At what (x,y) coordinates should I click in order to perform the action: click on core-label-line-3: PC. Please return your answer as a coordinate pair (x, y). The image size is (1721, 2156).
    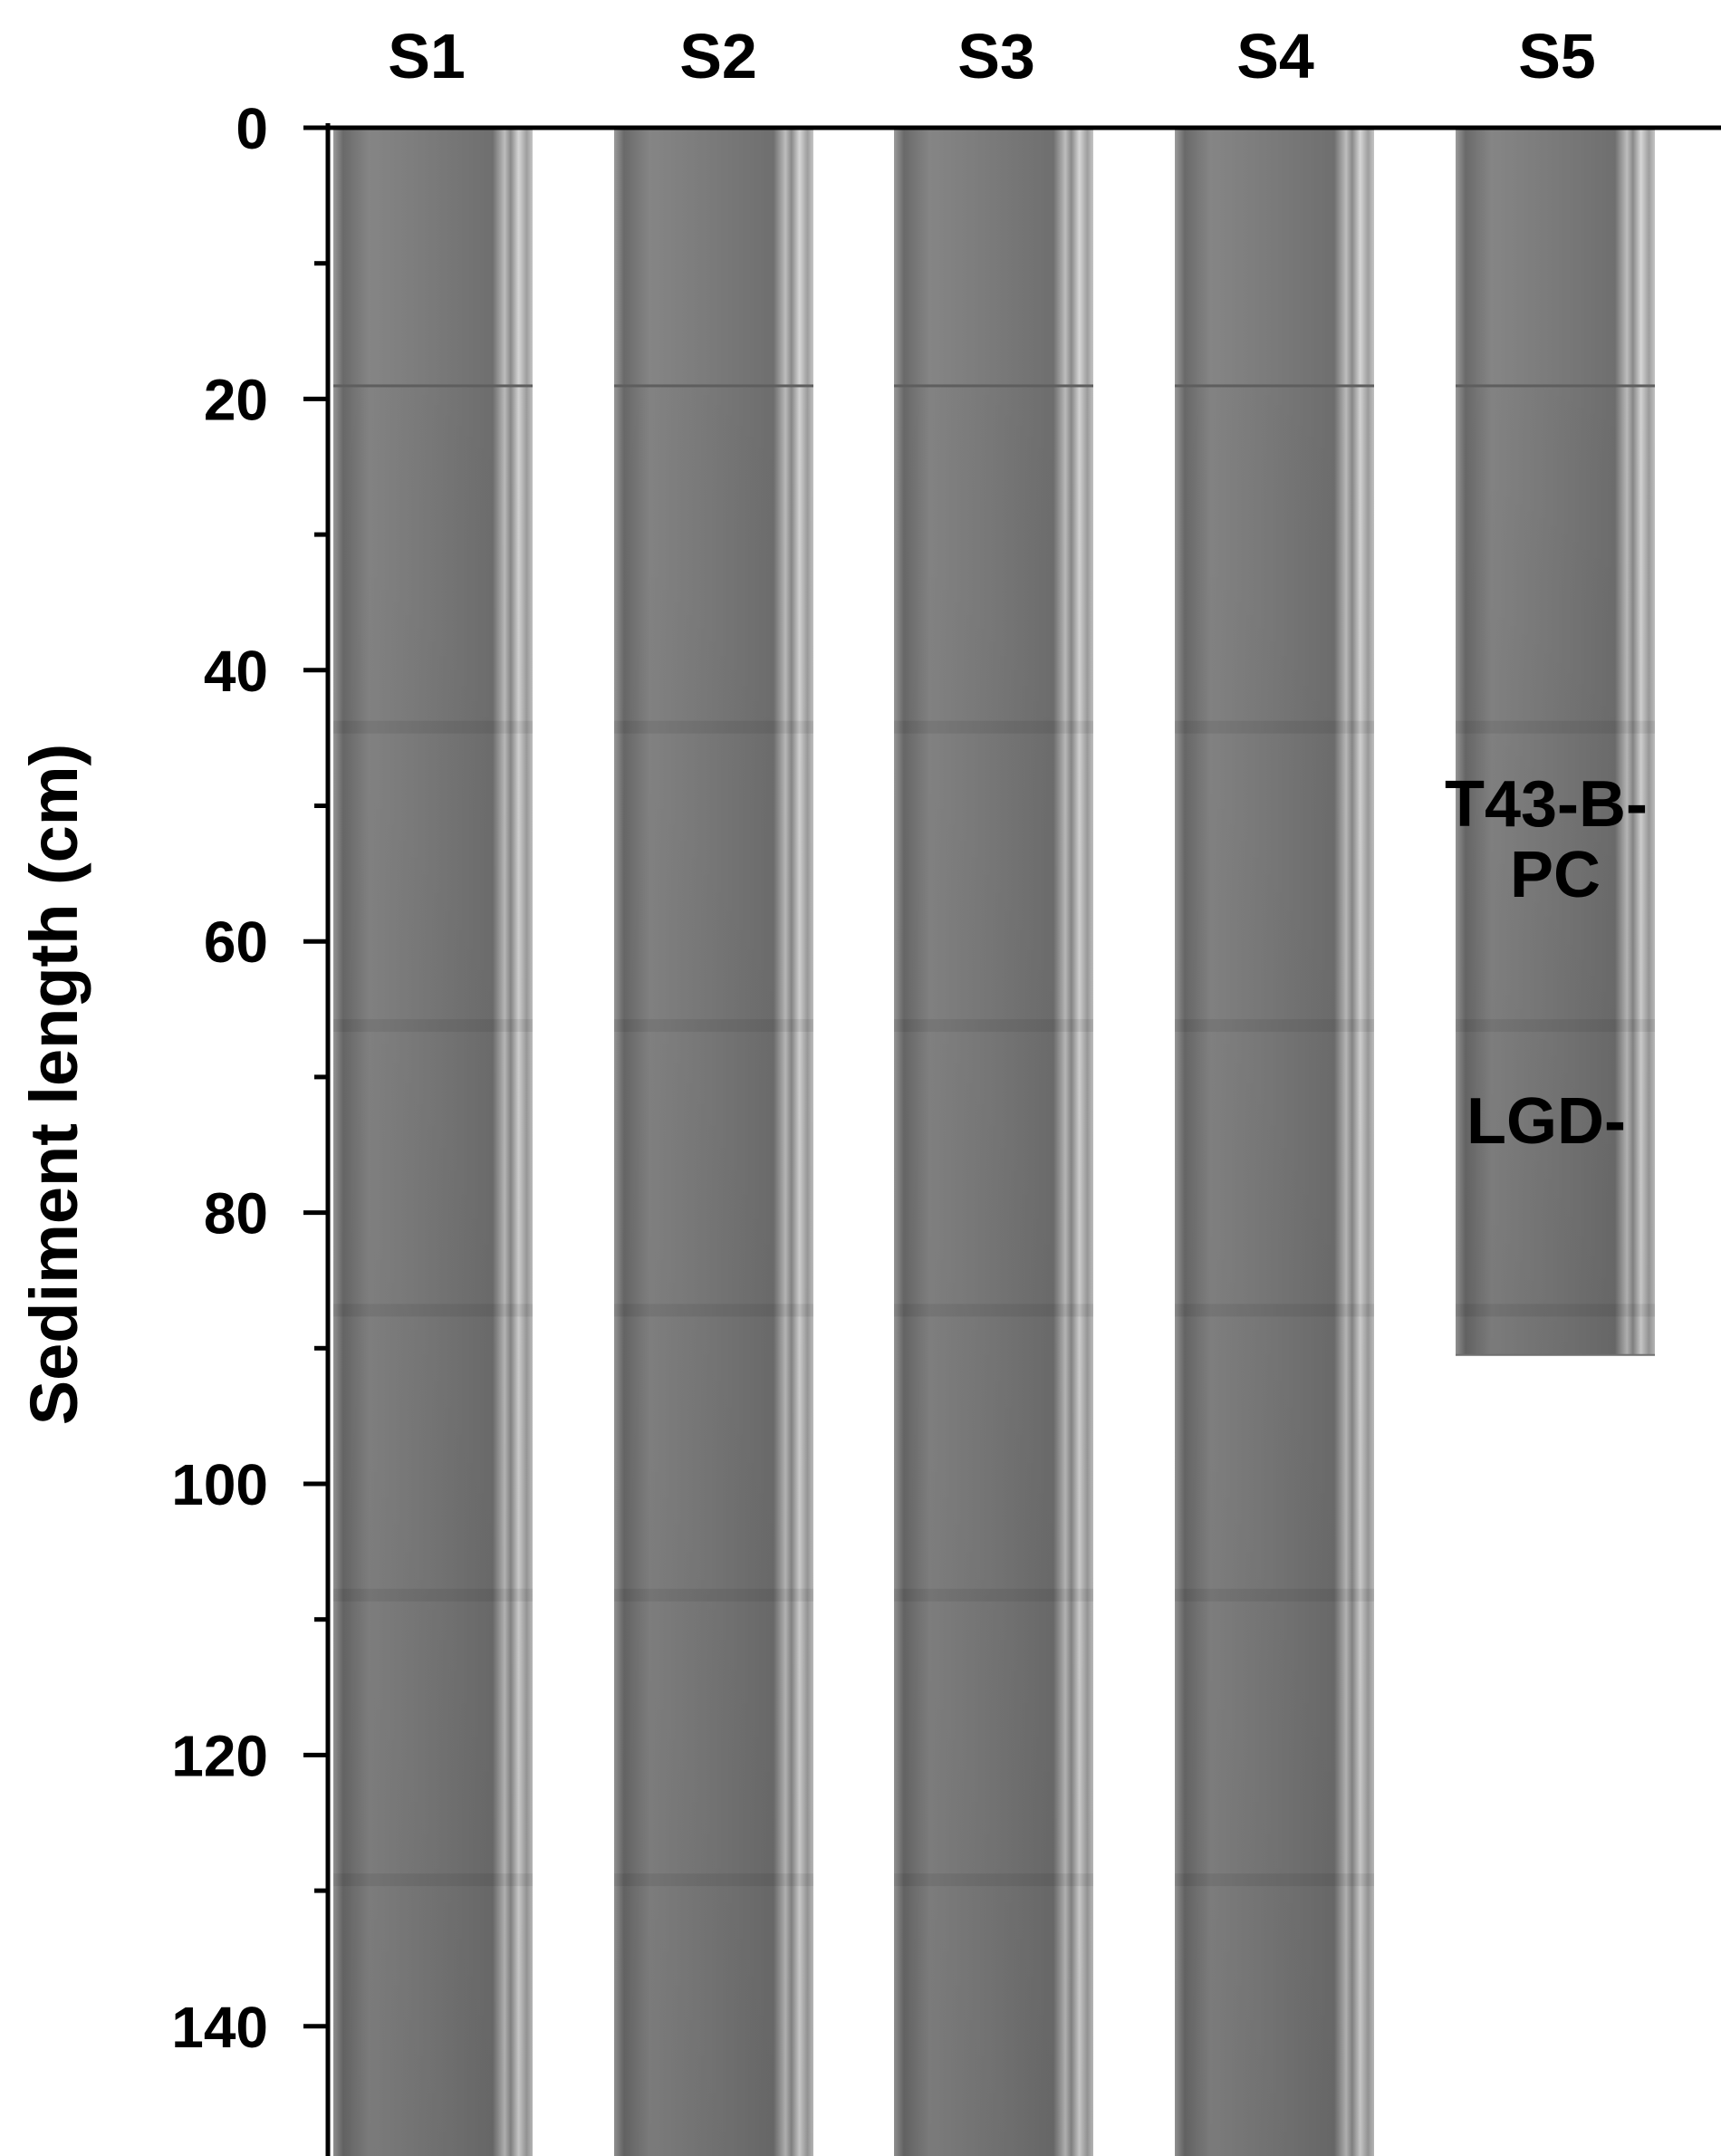
    Looking at the image, I should click on (1555, 875).